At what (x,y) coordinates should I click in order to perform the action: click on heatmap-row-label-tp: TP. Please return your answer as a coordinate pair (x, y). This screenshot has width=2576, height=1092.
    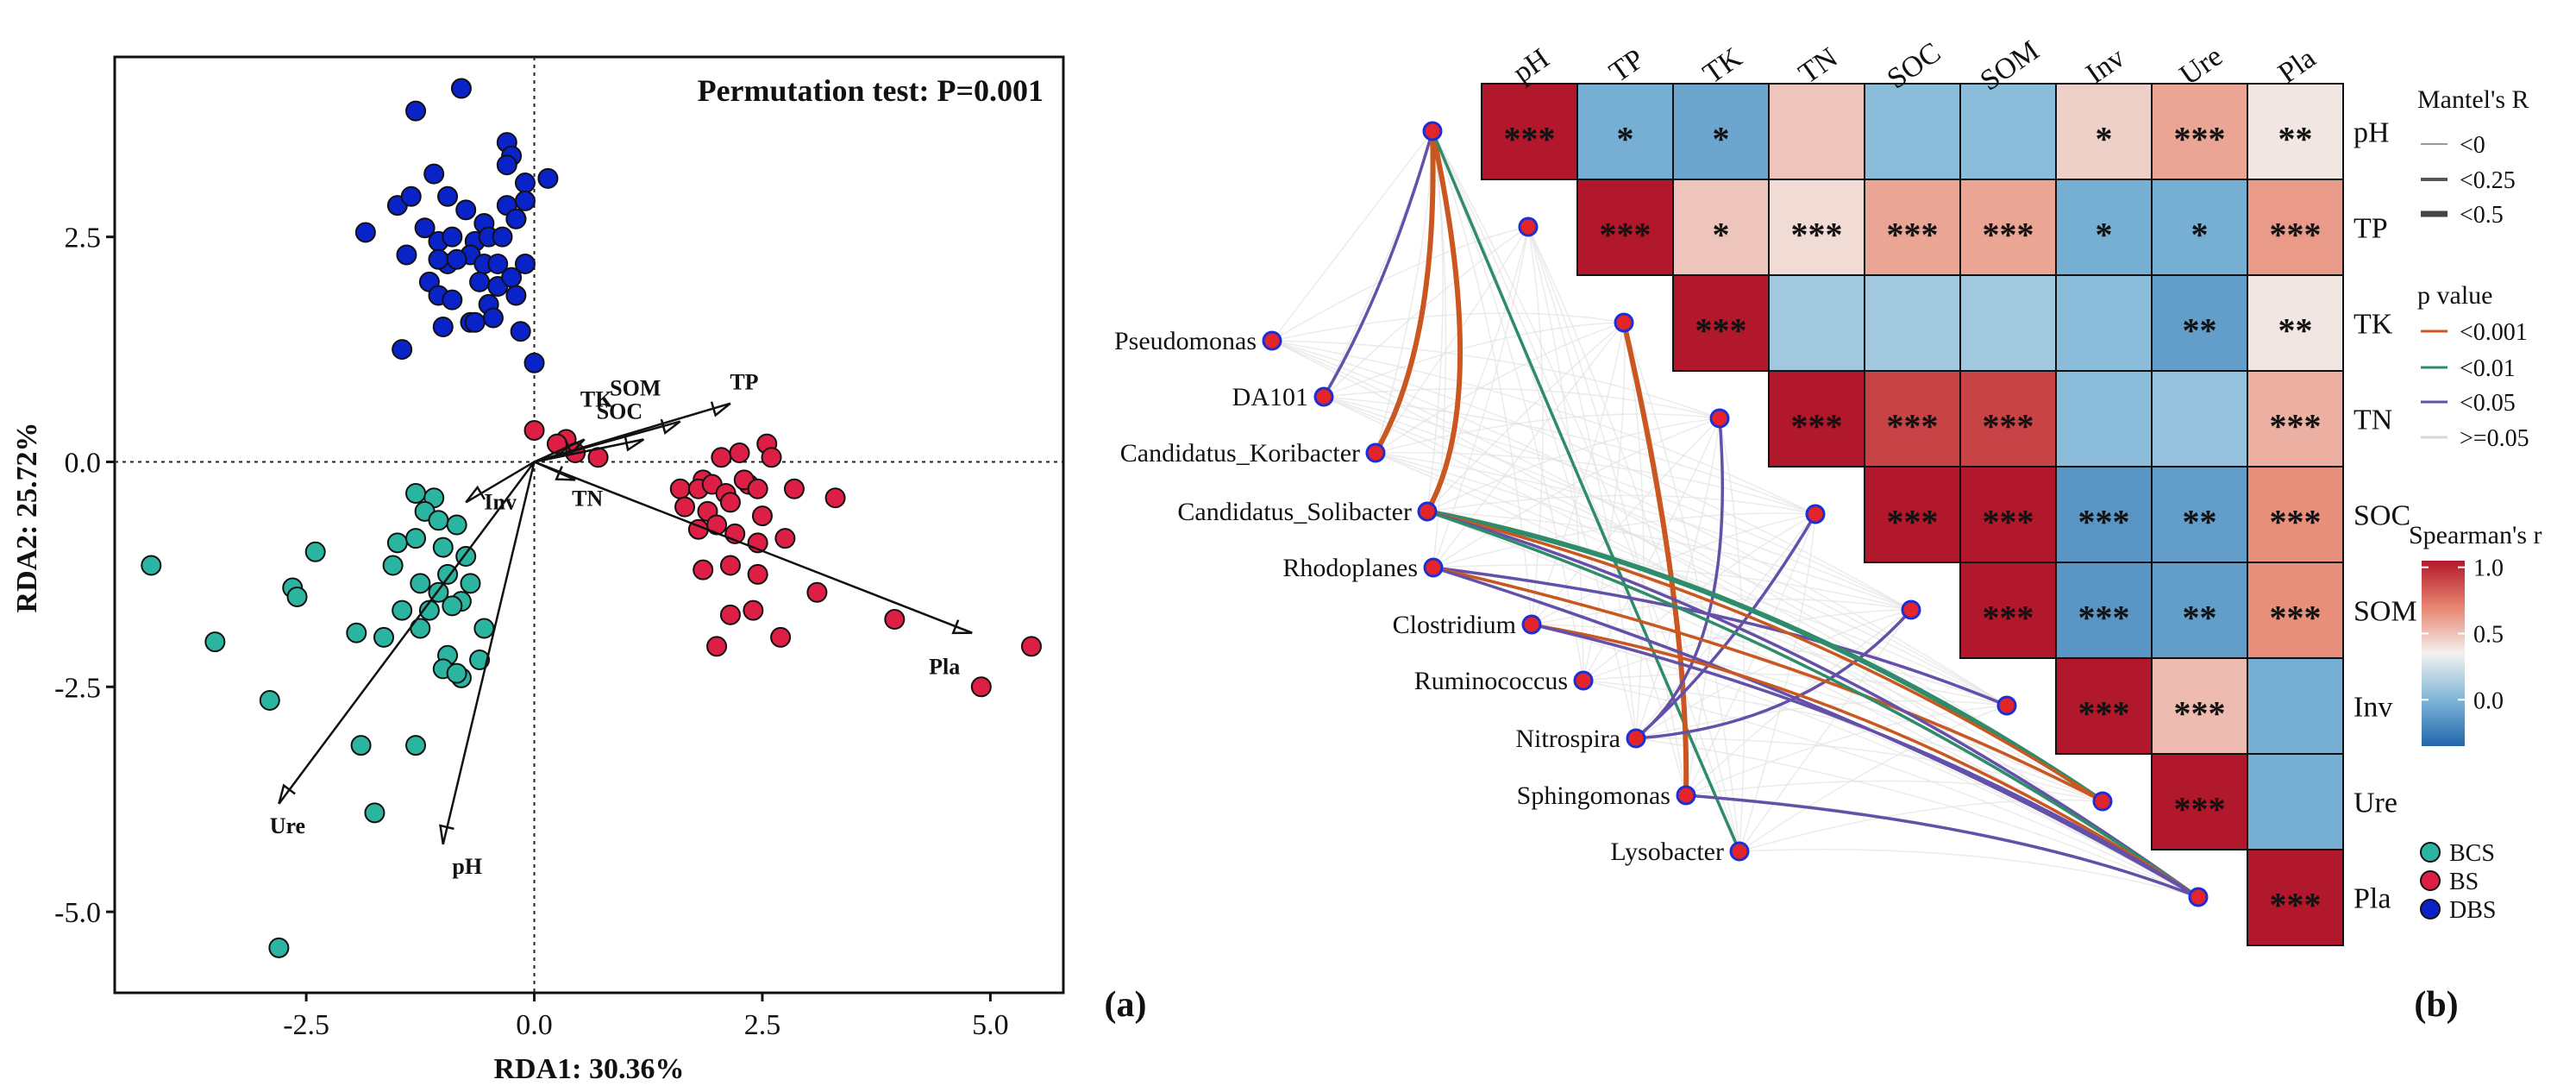
    Looking at the image, I should click on (2370, 229).